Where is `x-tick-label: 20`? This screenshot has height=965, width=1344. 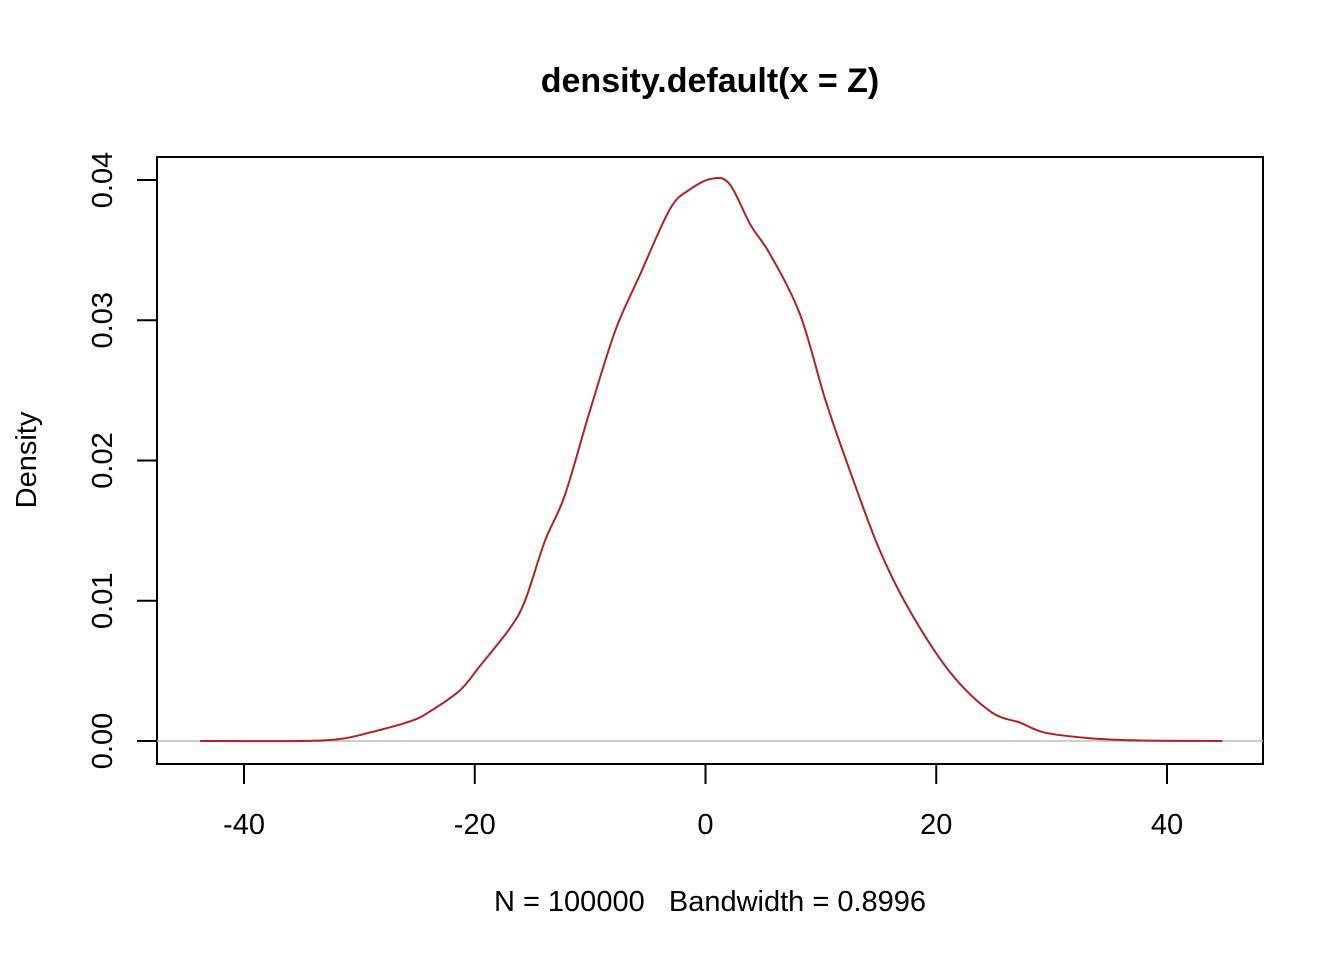
x-tick-label: 20 is located at coordinates (936, 825).